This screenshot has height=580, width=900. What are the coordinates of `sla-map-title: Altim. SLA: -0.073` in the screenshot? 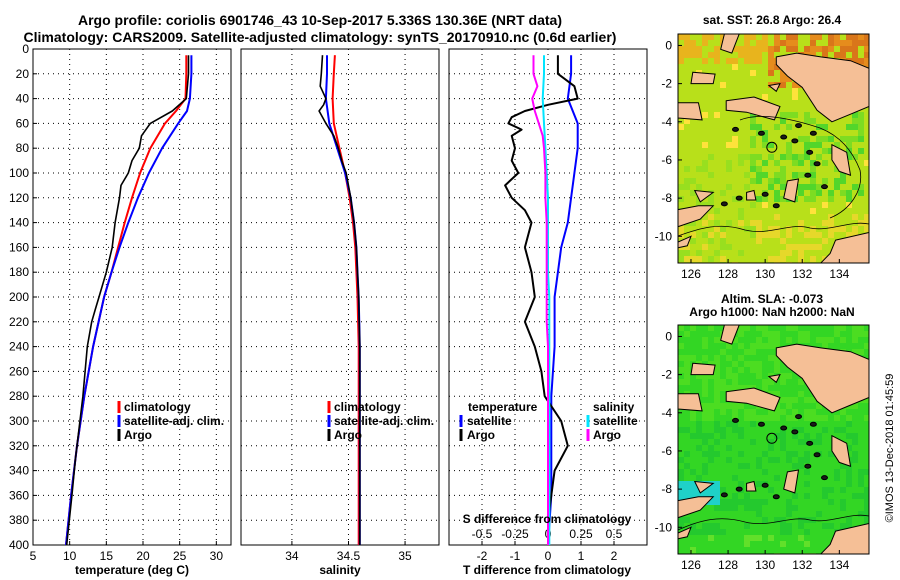 It's located at (772, 299).